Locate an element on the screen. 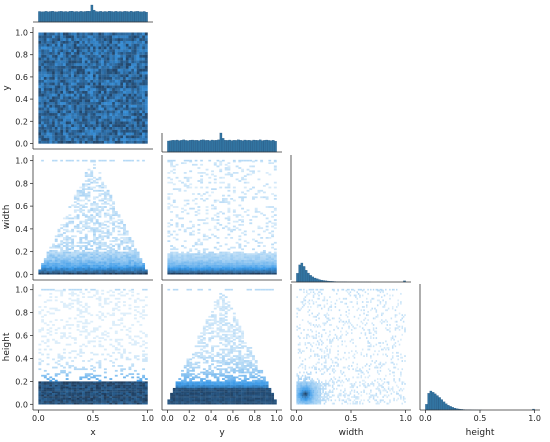  hist-bar-x is located at coordinates (54, 17).